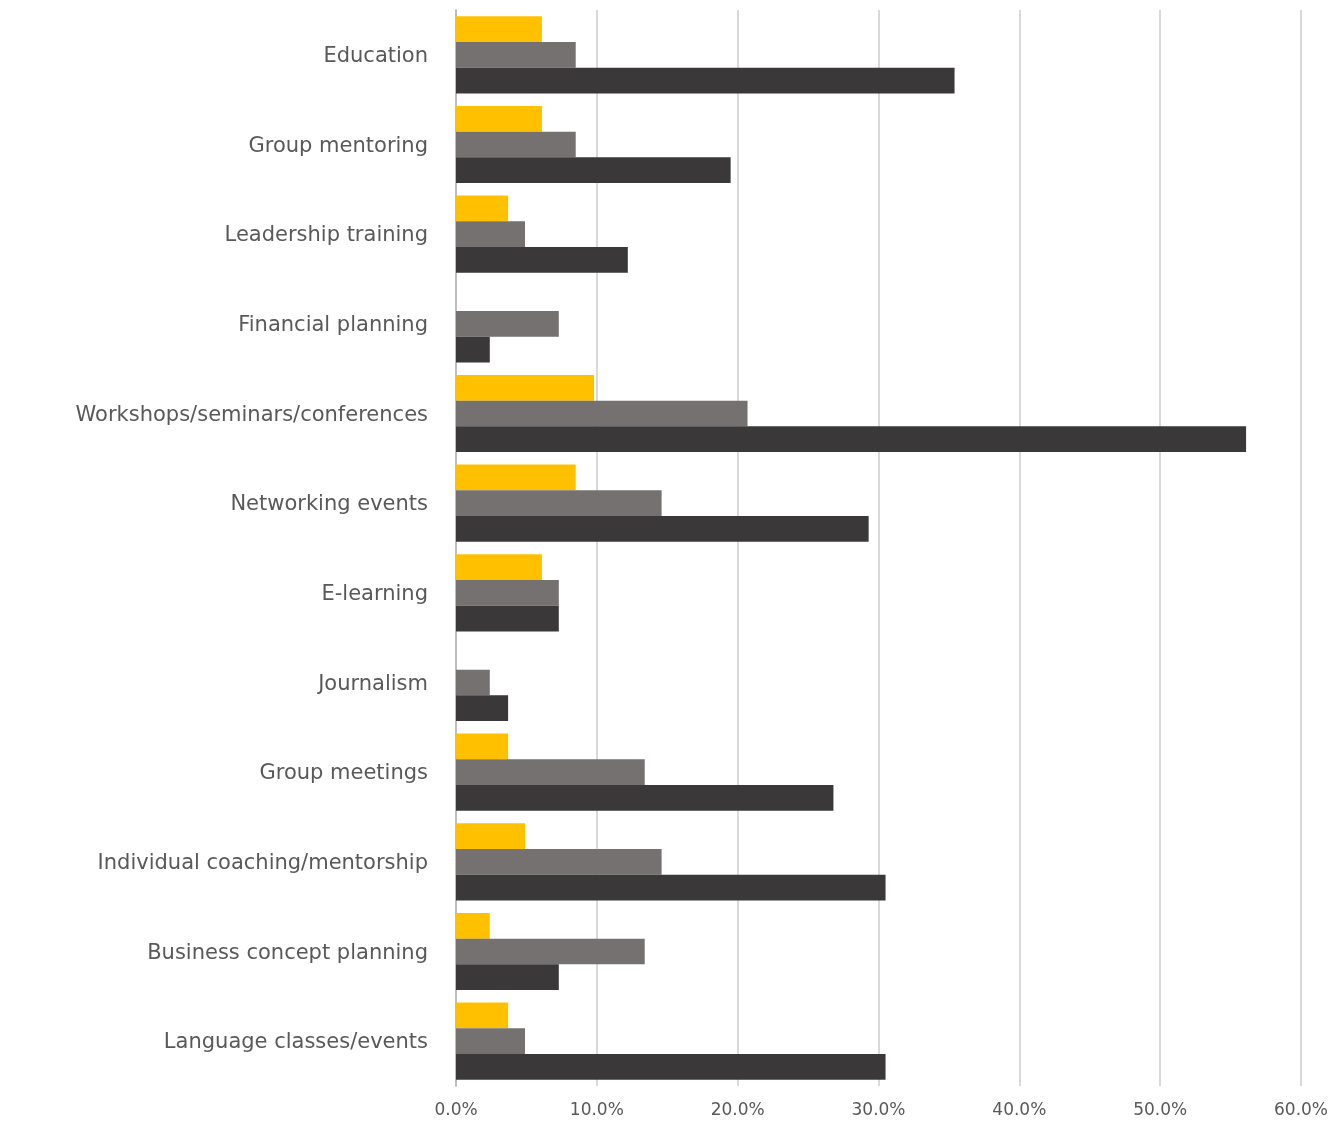 This screenshot has height=1146, width=1343. Describe the element at coordinates (878, 1108) in the screenshot. I see `x-tick-label: 30.0%` at that location.